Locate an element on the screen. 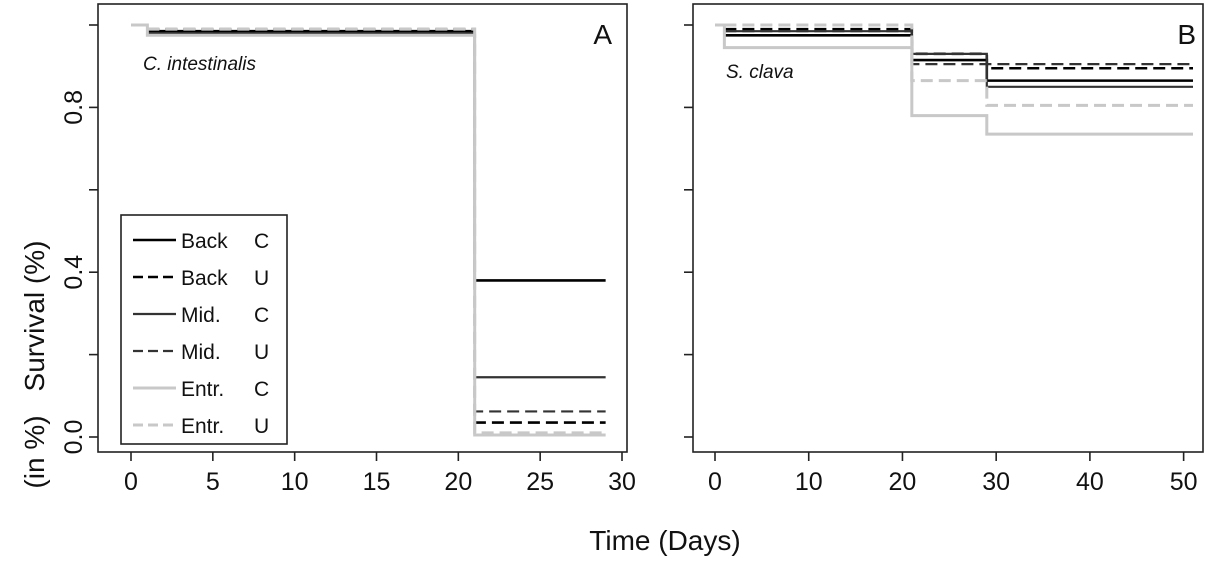 The width and height of the screenshot is (1212, 561). panel-b-x-tick-label: 20 is located at coordinates (903, 482).